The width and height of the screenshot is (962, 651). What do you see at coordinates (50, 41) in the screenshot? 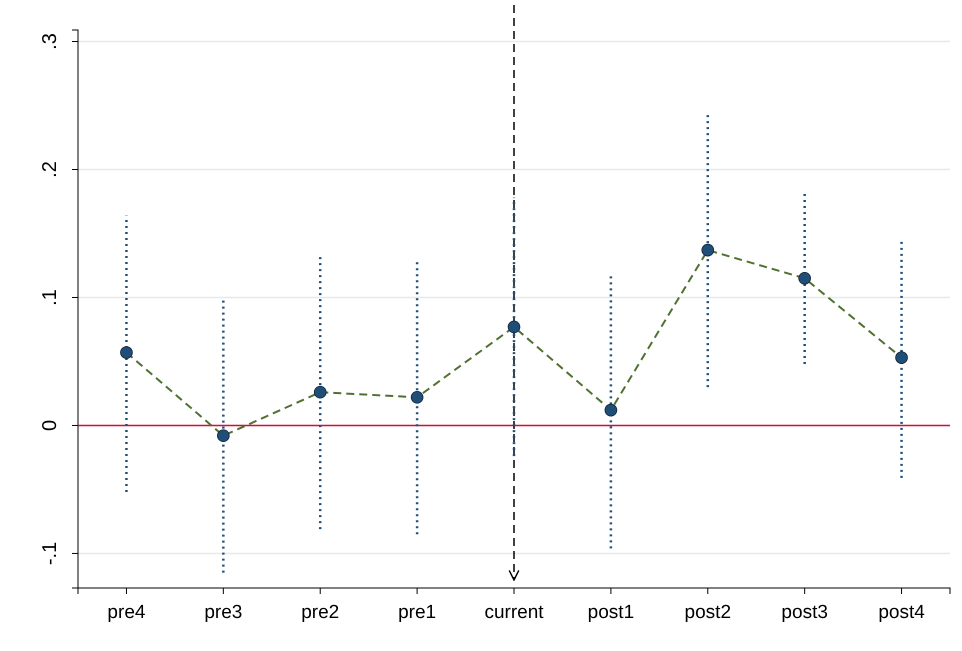
I see `y-tick-label: .3` at bounding box center [50, 41].